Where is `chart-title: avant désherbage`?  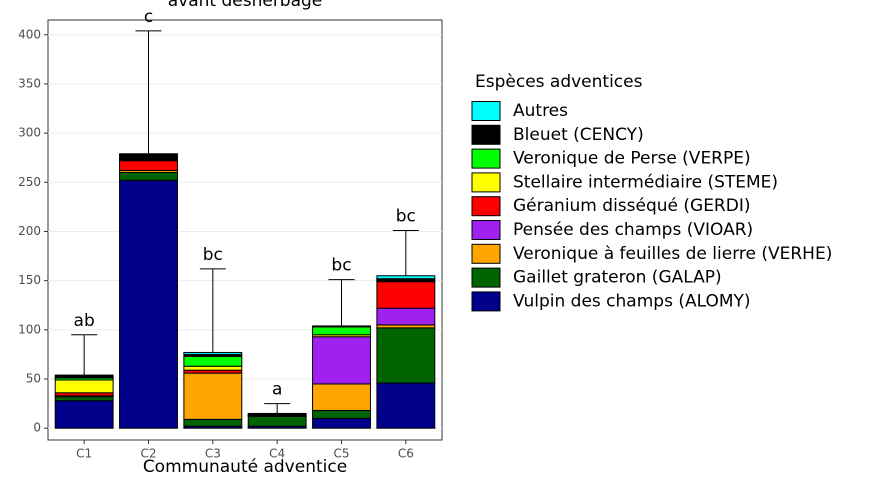
chart-title: avant désherbage is located at coordinates (245, 5).